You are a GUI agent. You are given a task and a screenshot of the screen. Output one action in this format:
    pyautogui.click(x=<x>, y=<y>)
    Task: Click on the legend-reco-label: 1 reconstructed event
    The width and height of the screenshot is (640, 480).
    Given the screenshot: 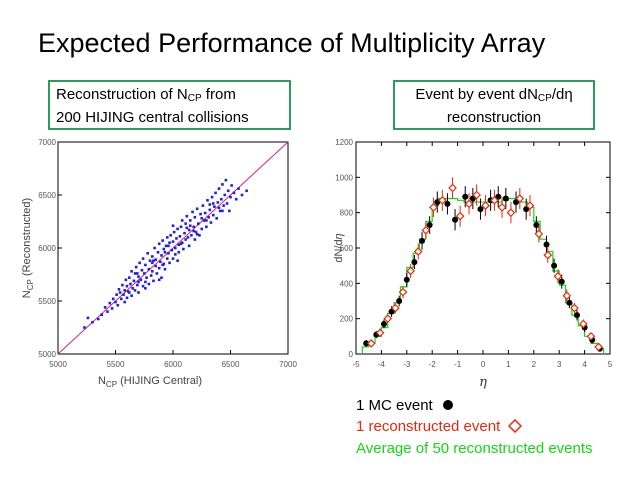 What is the action you would take?
    pyautogui.click(x=428, y=426)
    